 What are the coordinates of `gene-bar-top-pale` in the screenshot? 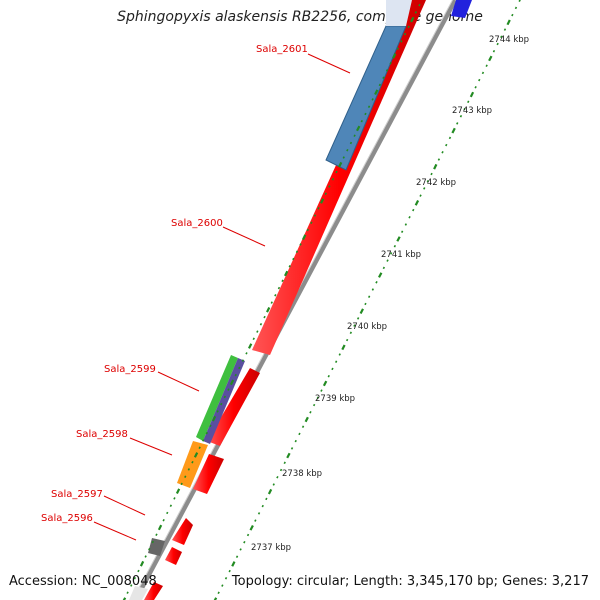 It's located at (399, 13).